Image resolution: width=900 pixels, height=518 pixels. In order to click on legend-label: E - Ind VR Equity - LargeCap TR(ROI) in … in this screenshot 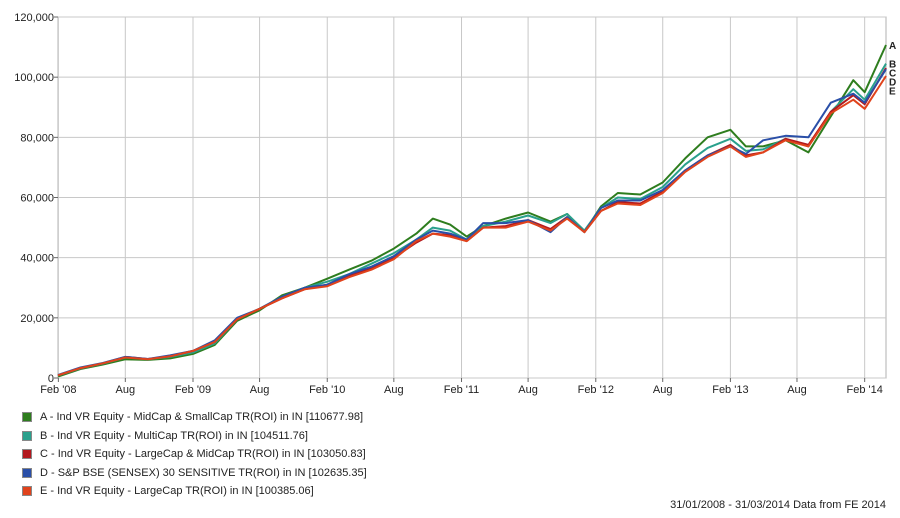, I will do `click(177, 491)`.